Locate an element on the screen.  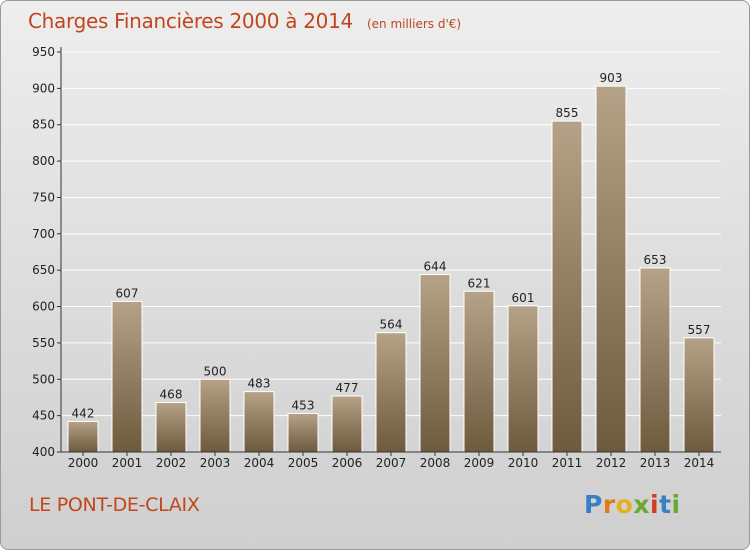
x-tick-label-2011: 2011 is located at coordinates (567, 463).